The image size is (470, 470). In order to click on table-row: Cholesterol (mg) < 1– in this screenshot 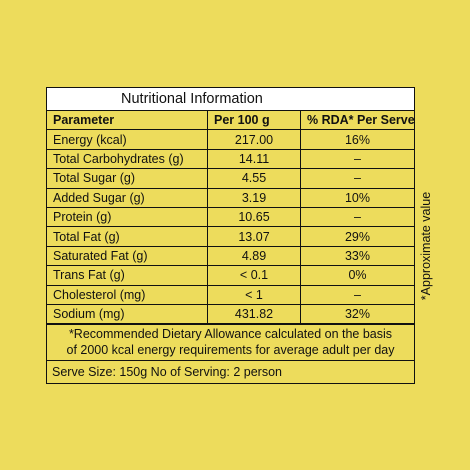, I will do `click(230, 294)`.